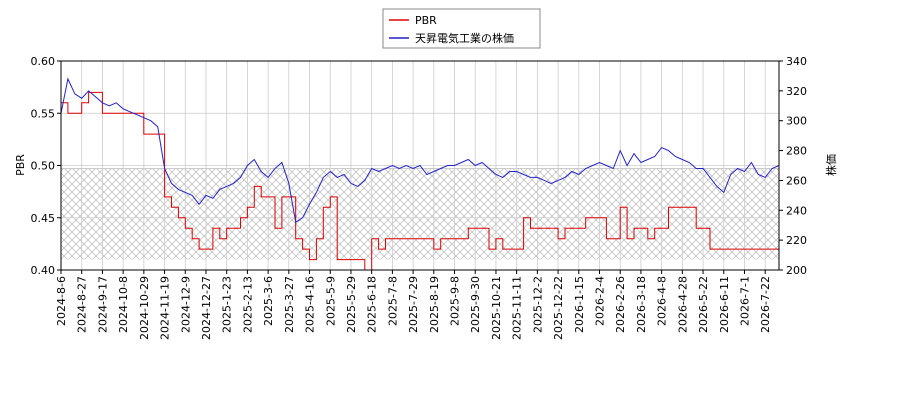 The width and height of the screenshot is (900, 400). I want to click on x-tick-label: 2025-10-21, so click(496, 308).